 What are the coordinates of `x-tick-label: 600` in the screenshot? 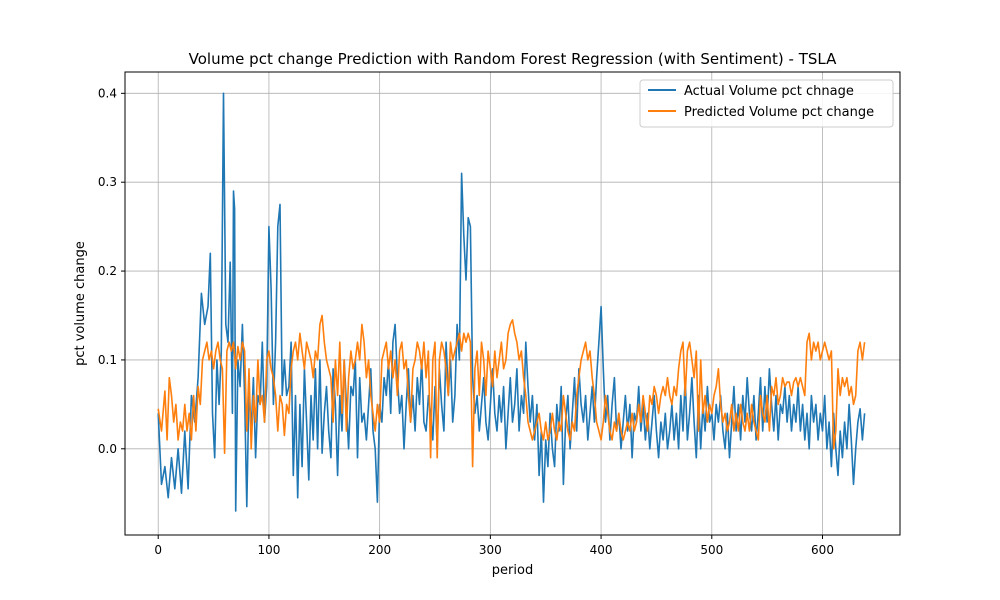 It's located at (822, 550).